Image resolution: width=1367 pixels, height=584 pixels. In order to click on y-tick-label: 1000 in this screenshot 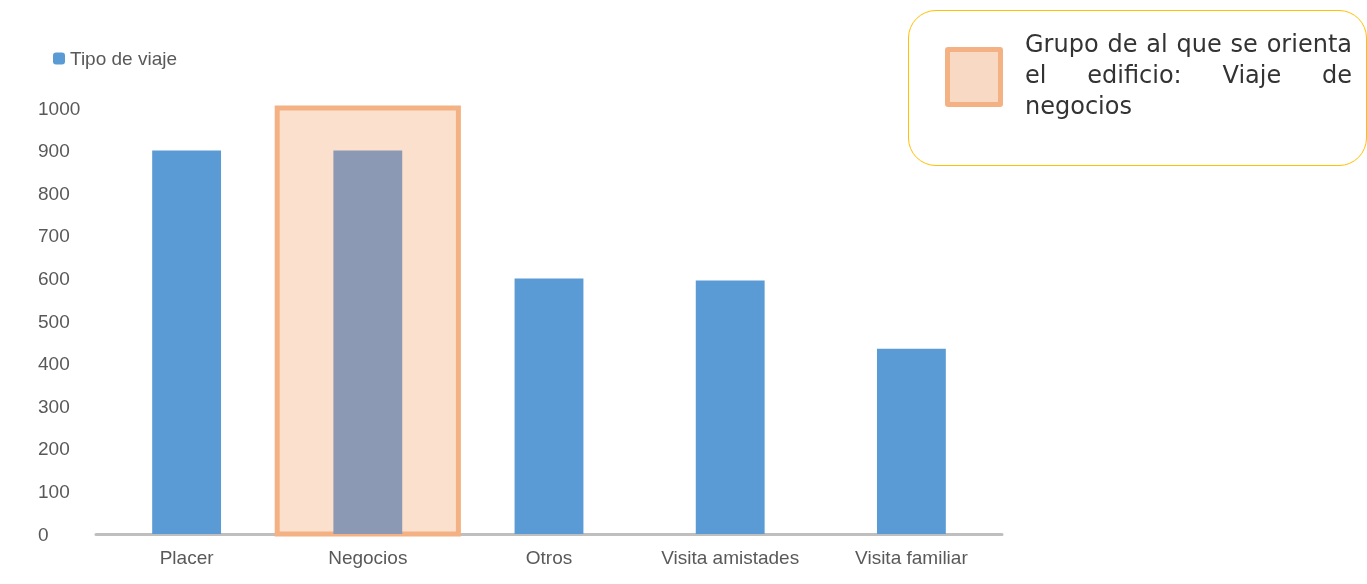, I will do `click(59, 108)`.